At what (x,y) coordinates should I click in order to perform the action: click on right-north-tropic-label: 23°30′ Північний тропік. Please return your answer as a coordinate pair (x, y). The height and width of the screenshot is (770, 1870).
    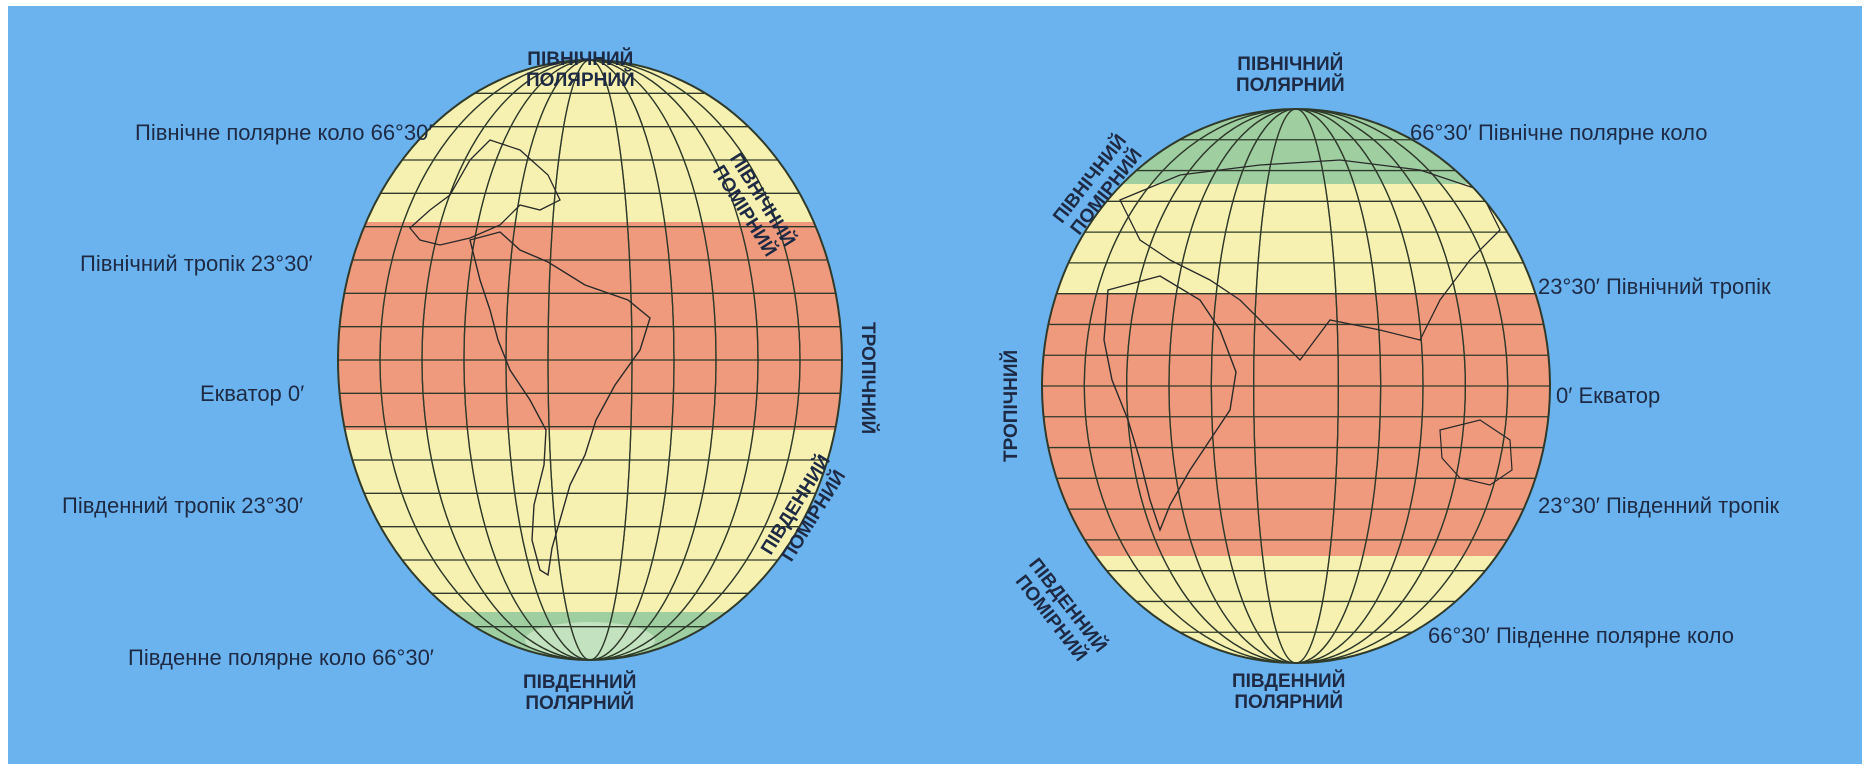
    Looking at the image, I should click on (1654, 286).